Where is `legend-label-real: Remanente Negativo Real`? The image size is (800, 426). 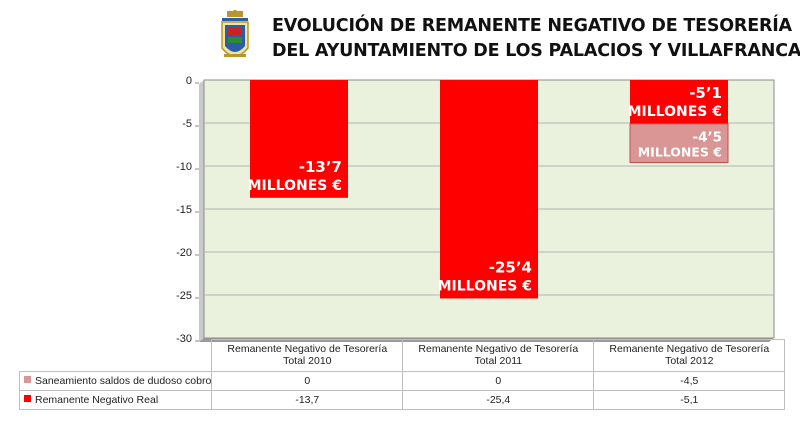
legend-label-real: Remanente Negativo Real is located at coordinates (97, 399).